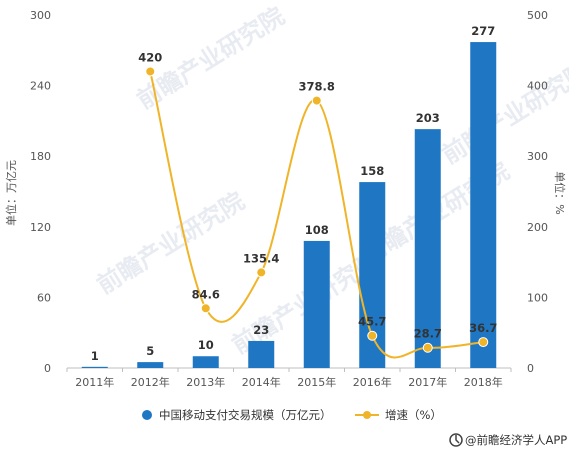 This screenshot has height=454, width=569. What do you see at coordinates (206, 294) in the screenshot?
I see `growth-value-label: 84.6` at bounding box center [206, 294].